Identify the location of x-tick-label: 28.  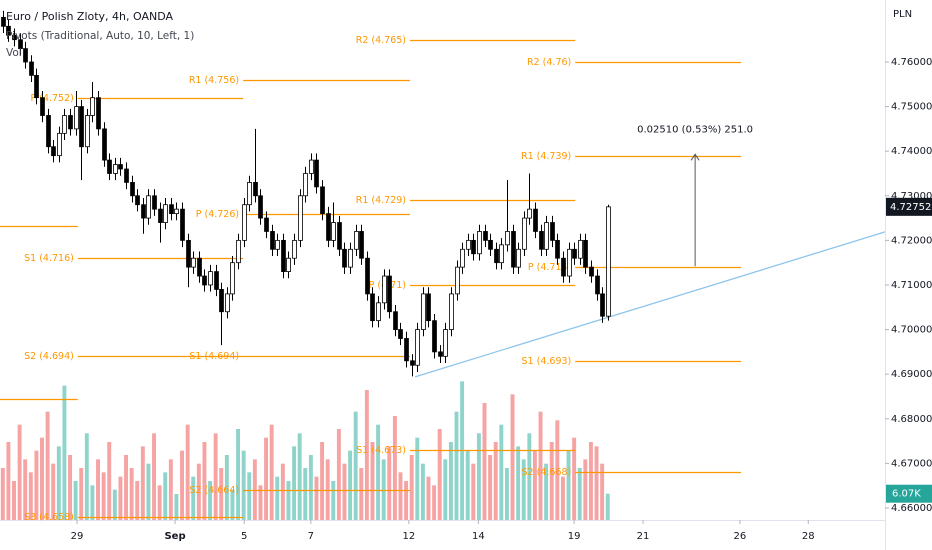
(808, 536).